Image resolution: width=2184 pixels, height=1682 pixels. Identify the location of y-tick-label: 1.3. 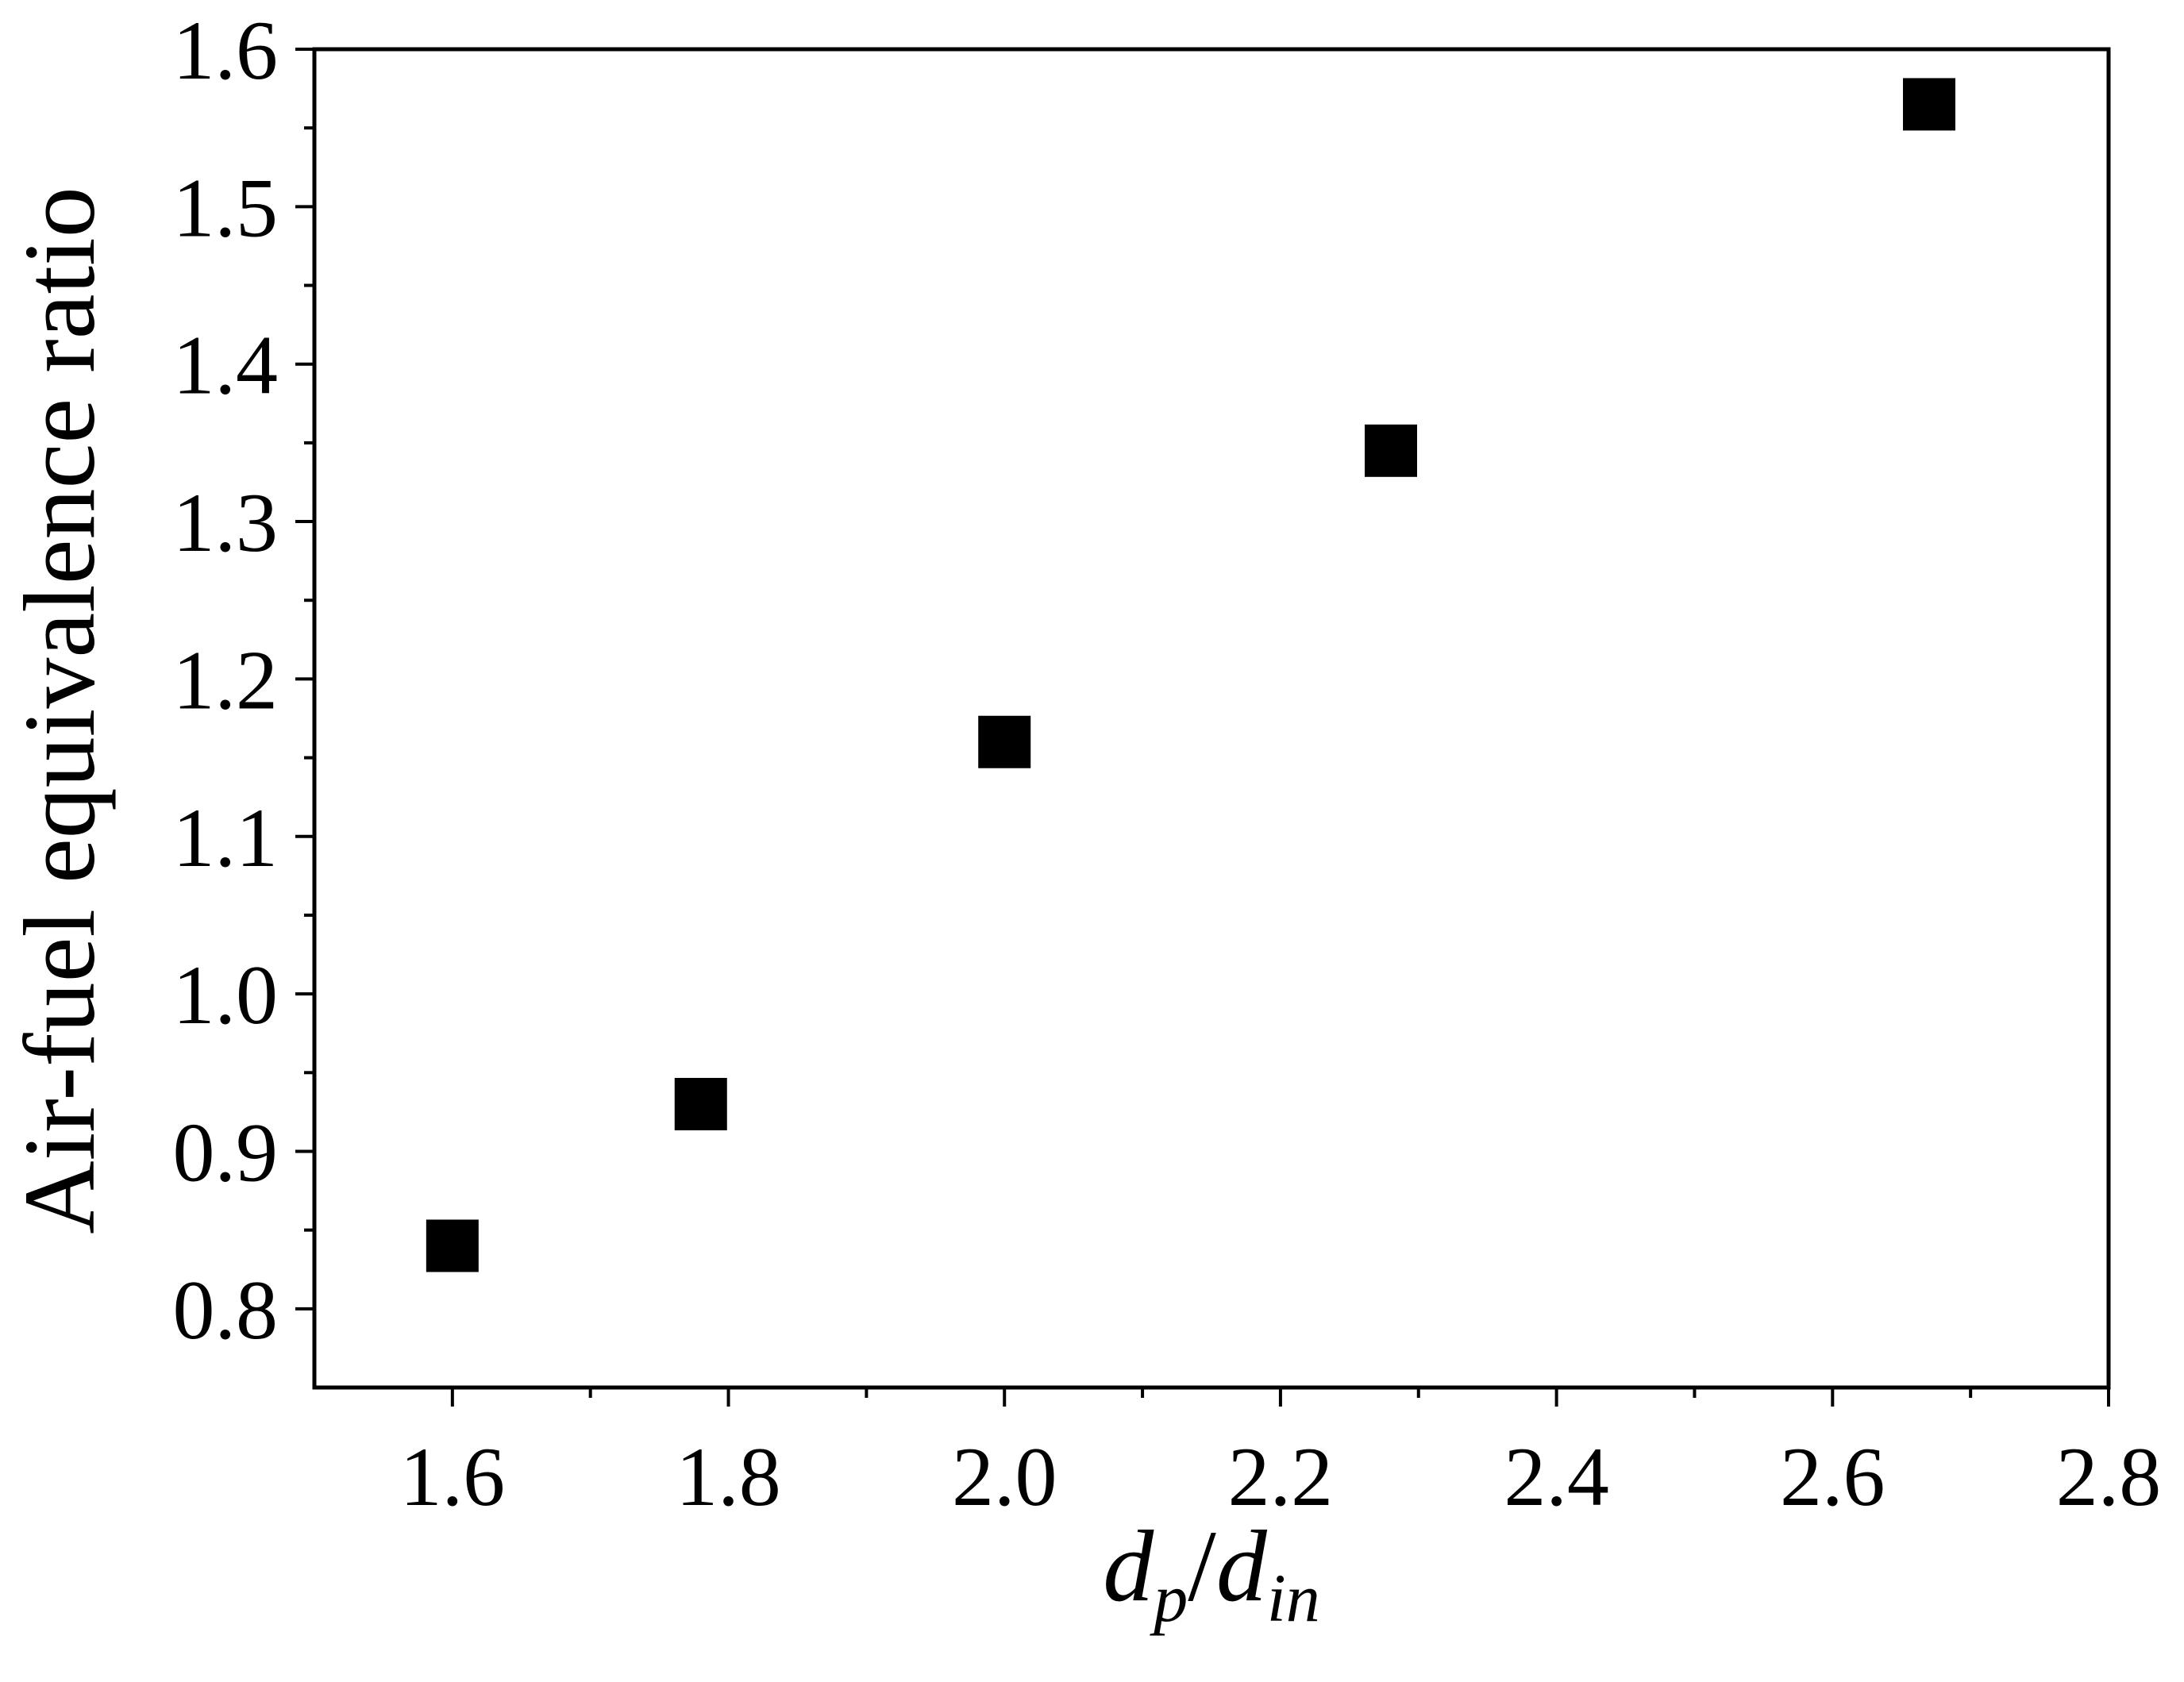
(226, 522).